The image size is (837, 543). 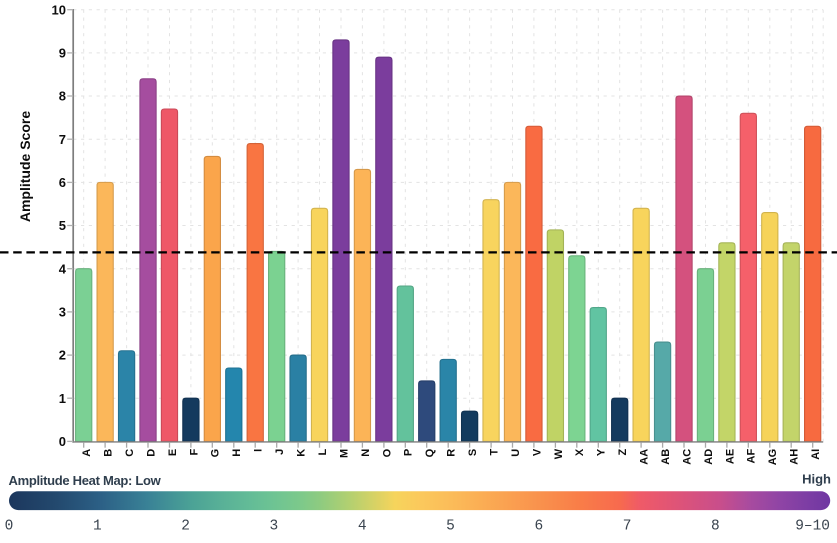 What do you see at coordinates (62, 53) in the screenshot?
I see `svg-text: 9` at bounding box center [62, 53].